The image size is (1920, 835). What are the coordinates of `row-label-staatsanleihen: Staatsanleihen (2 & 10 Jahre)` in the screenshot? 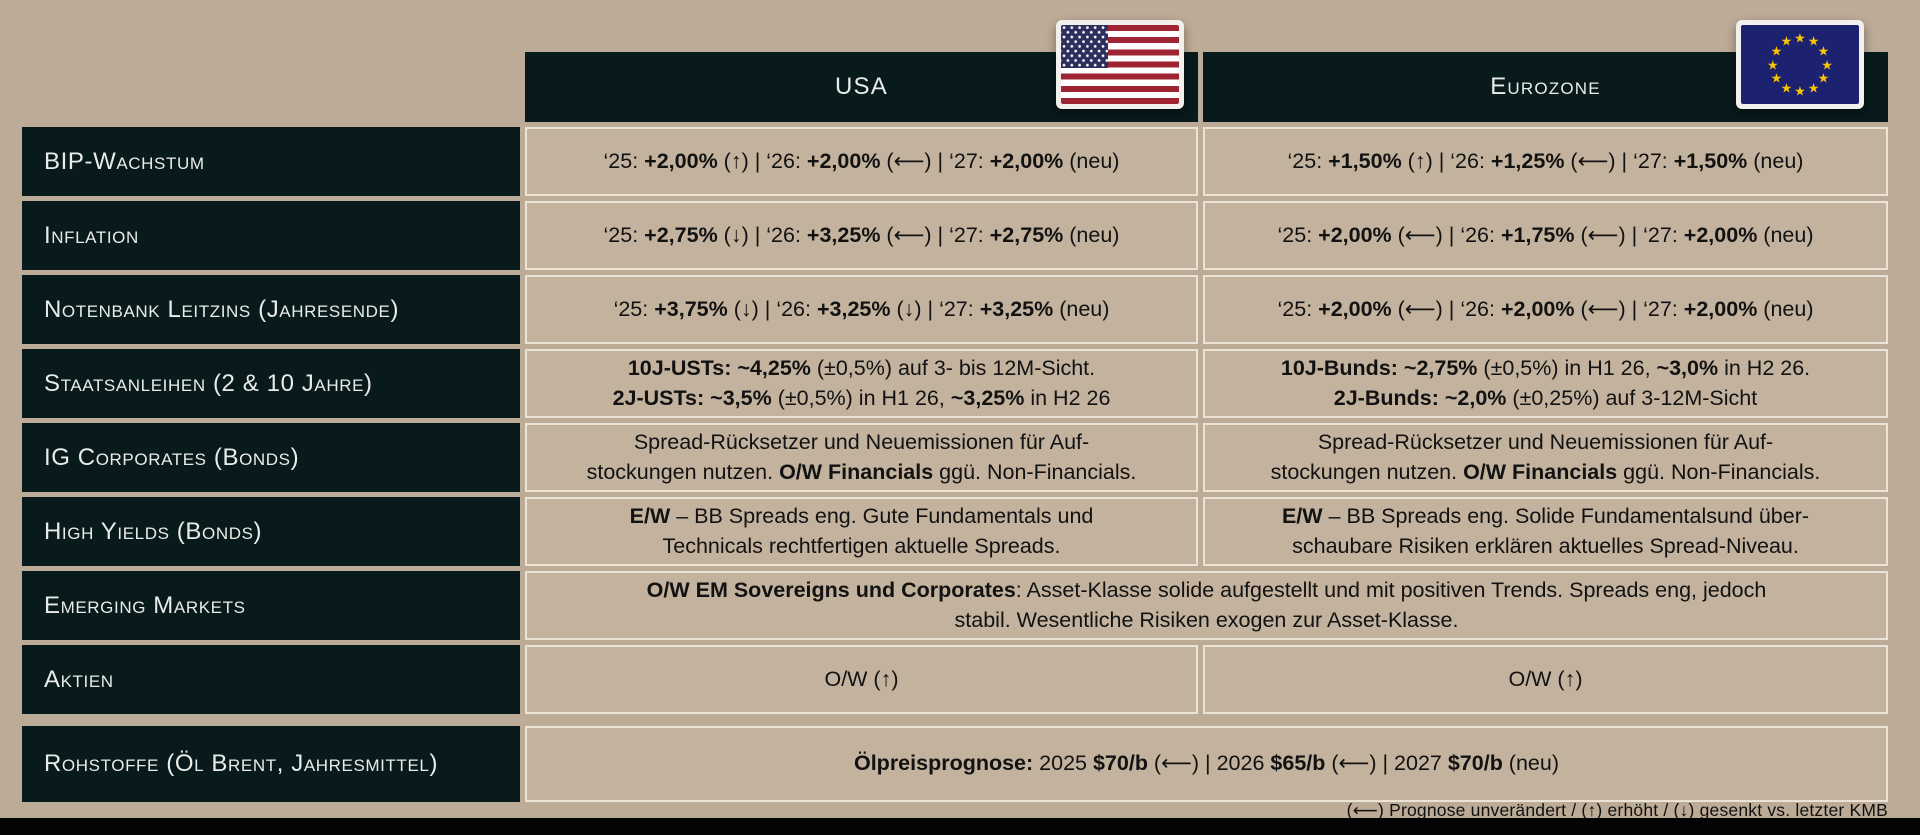 It's located at (271, 383).